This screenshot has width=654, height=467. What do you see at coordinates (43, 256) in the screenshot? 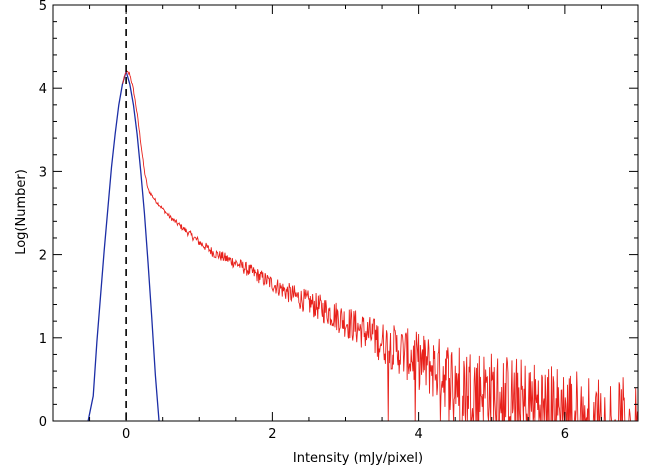
I see `y-tick-label: 2` at bounding box center [43, 256].